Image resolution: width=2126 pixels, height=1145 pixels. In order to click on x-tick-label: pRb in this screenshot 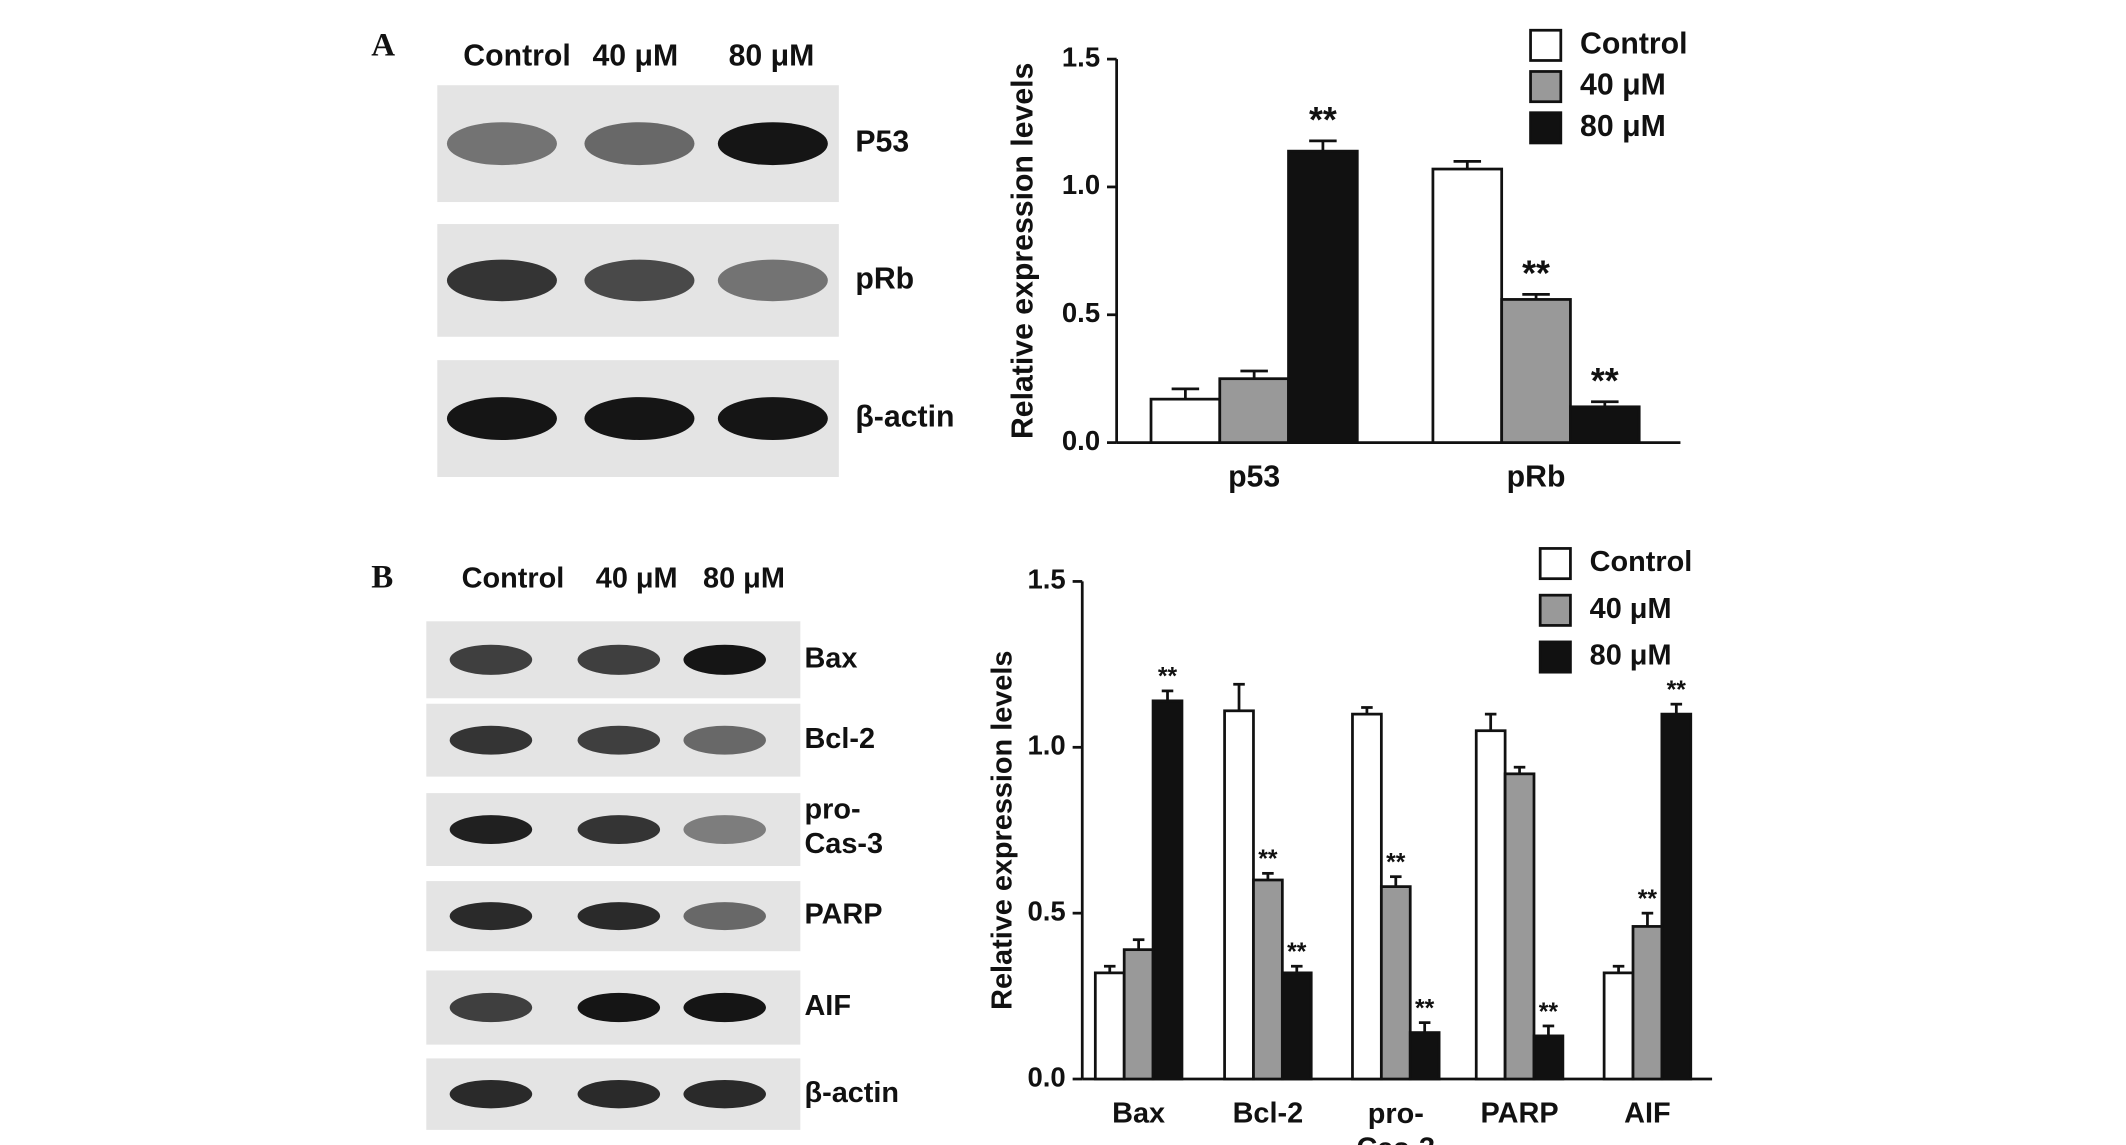, I will do `click(1536, 476)`.